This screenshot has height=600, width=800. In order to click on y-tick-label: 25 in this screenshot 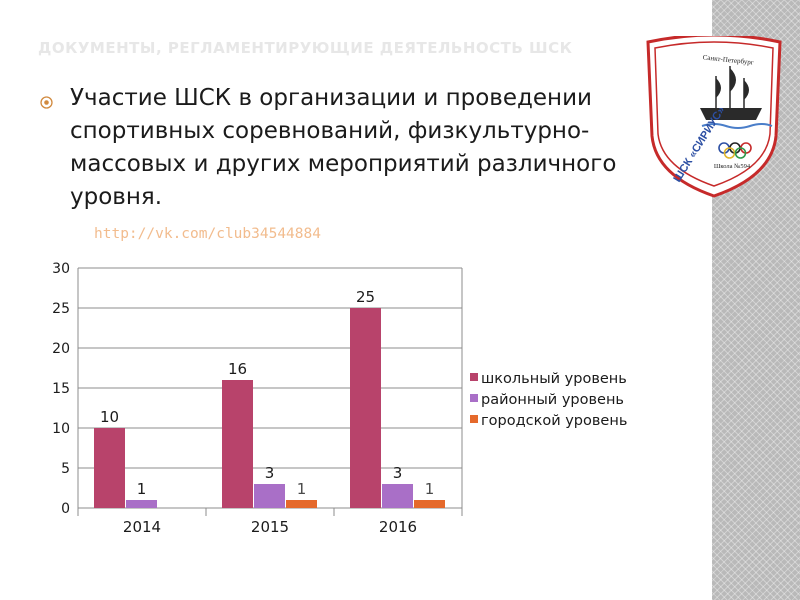, I will do `click(61, 309)`.